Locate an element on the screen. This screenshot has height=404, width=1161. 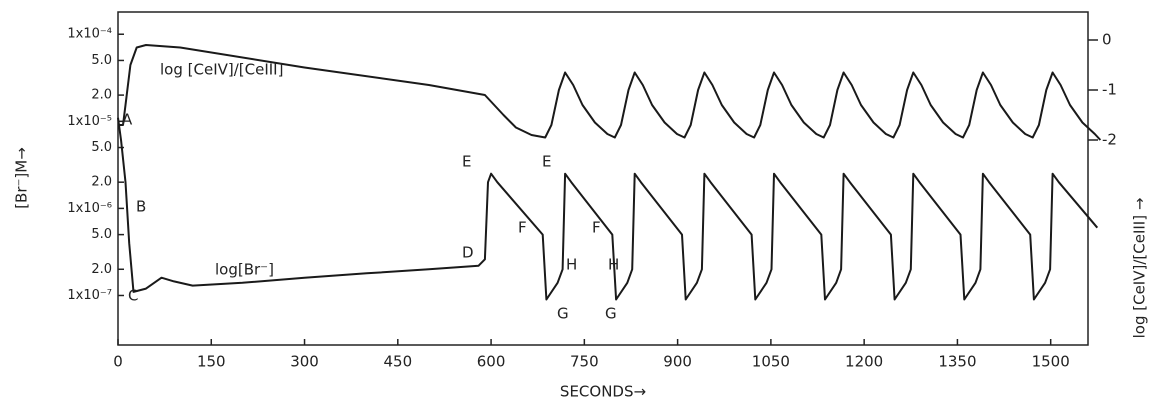
y2-tick-label: 0 is located at coordinates (1107, 40).